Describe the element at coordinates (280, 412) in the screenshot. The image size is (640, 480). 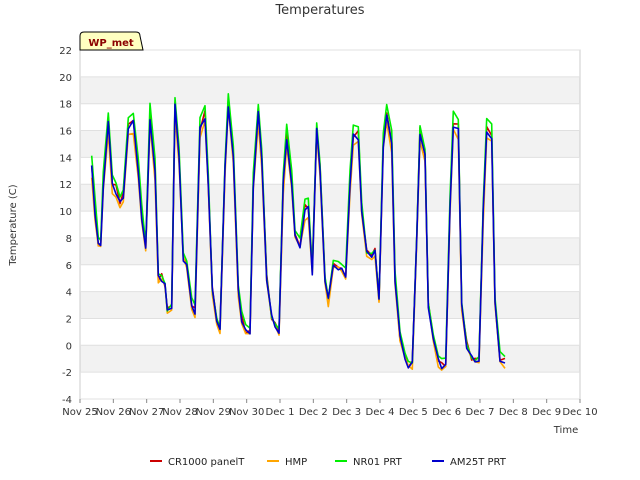
I see `x-tick-label: Dec 1` at that location.